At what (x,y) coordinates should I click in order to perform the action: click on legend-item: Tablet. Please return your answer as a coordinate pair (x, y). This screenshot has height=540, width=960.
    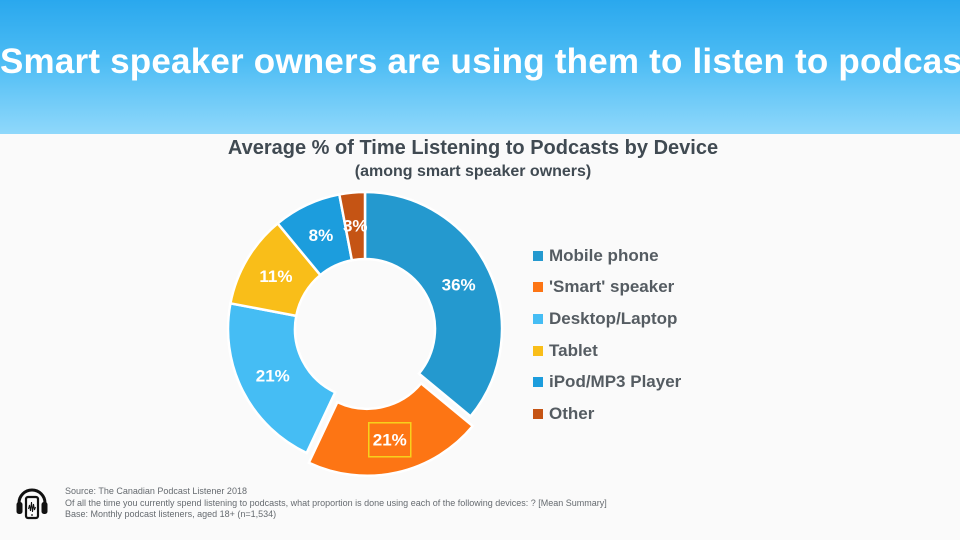
    Looking at the image, I should click on (607, 351).